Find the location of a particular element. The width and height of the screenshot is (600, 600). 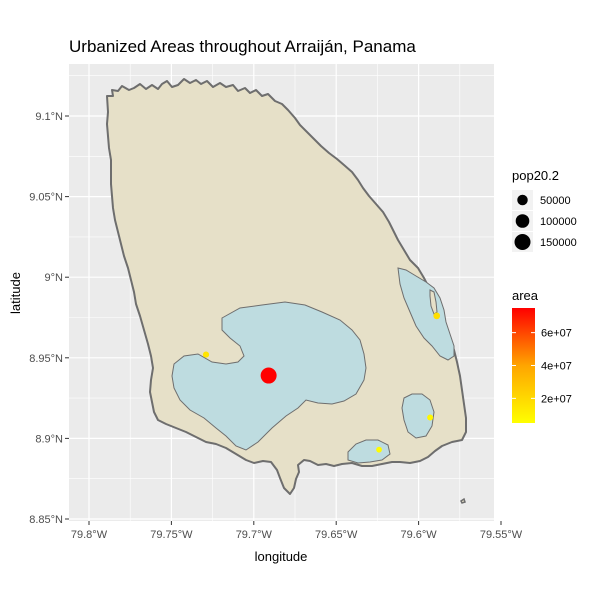

x-tick-label: 79.6°W is located at coordinates (418, 535).